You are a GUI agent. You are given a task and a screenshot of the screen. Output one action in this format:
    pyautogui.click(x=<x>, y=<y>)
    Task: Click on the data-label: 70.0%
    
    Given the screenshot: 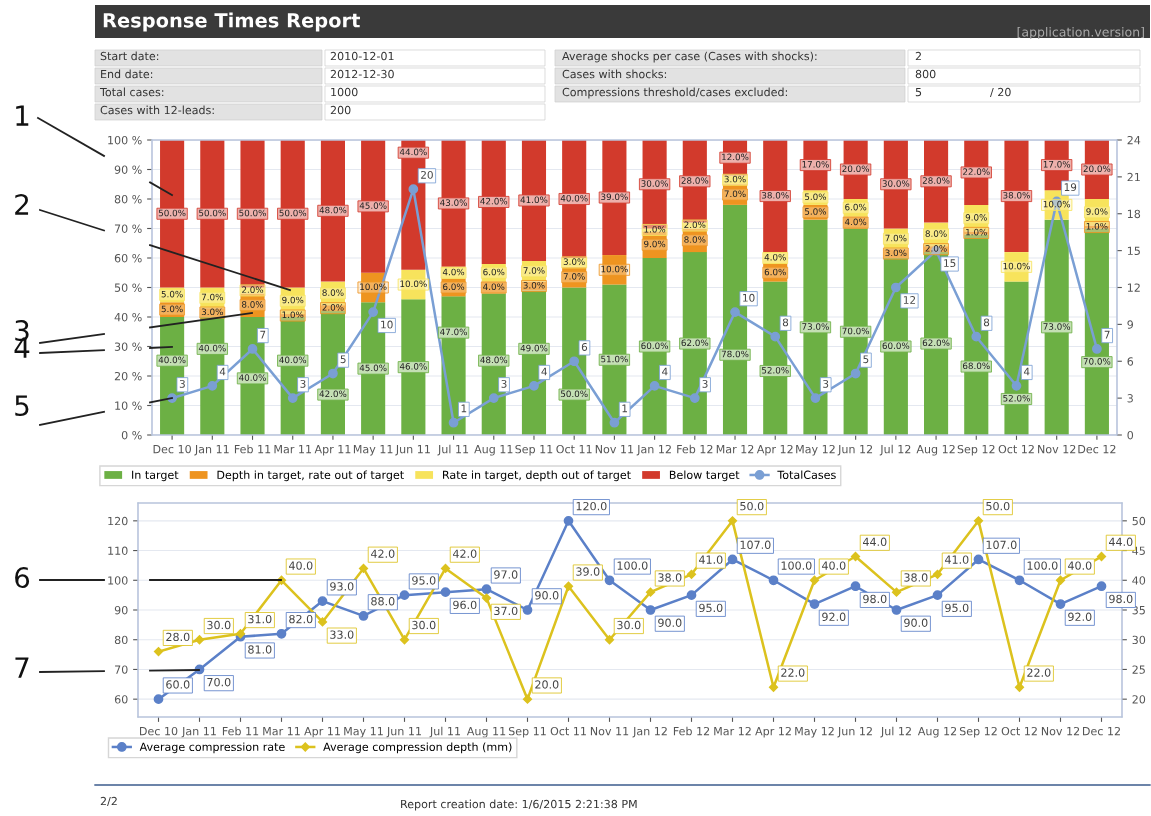 What is the action you would take?
    pyautogui.click(x=856, y=331)
    